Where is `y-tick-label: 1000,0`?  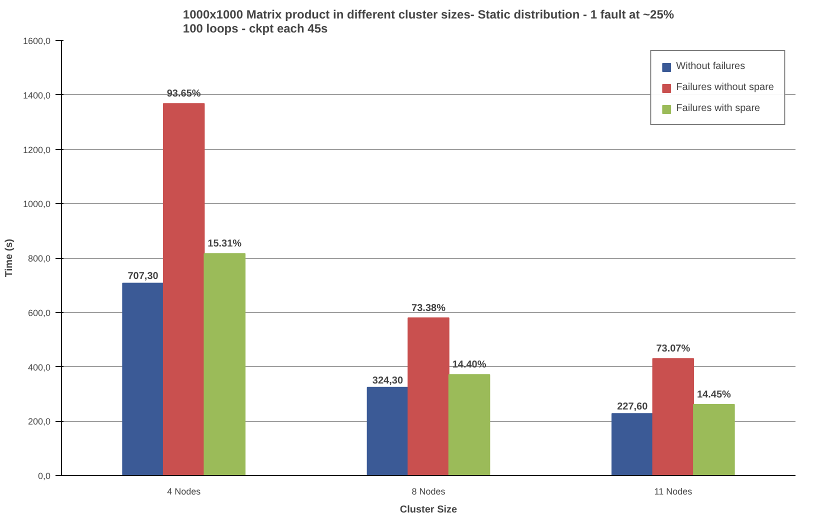
y-tick-label: 1000,0 is located at coordinates (36, 204).